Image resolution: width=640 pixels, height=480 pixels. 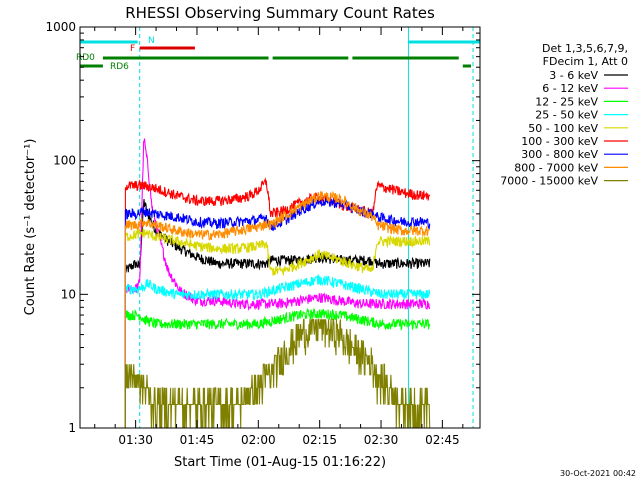 What do you see at coordinates (135, 440) in the screenshot?
I see `x-tick-label: 01:30` at bounding box center [135, 440].